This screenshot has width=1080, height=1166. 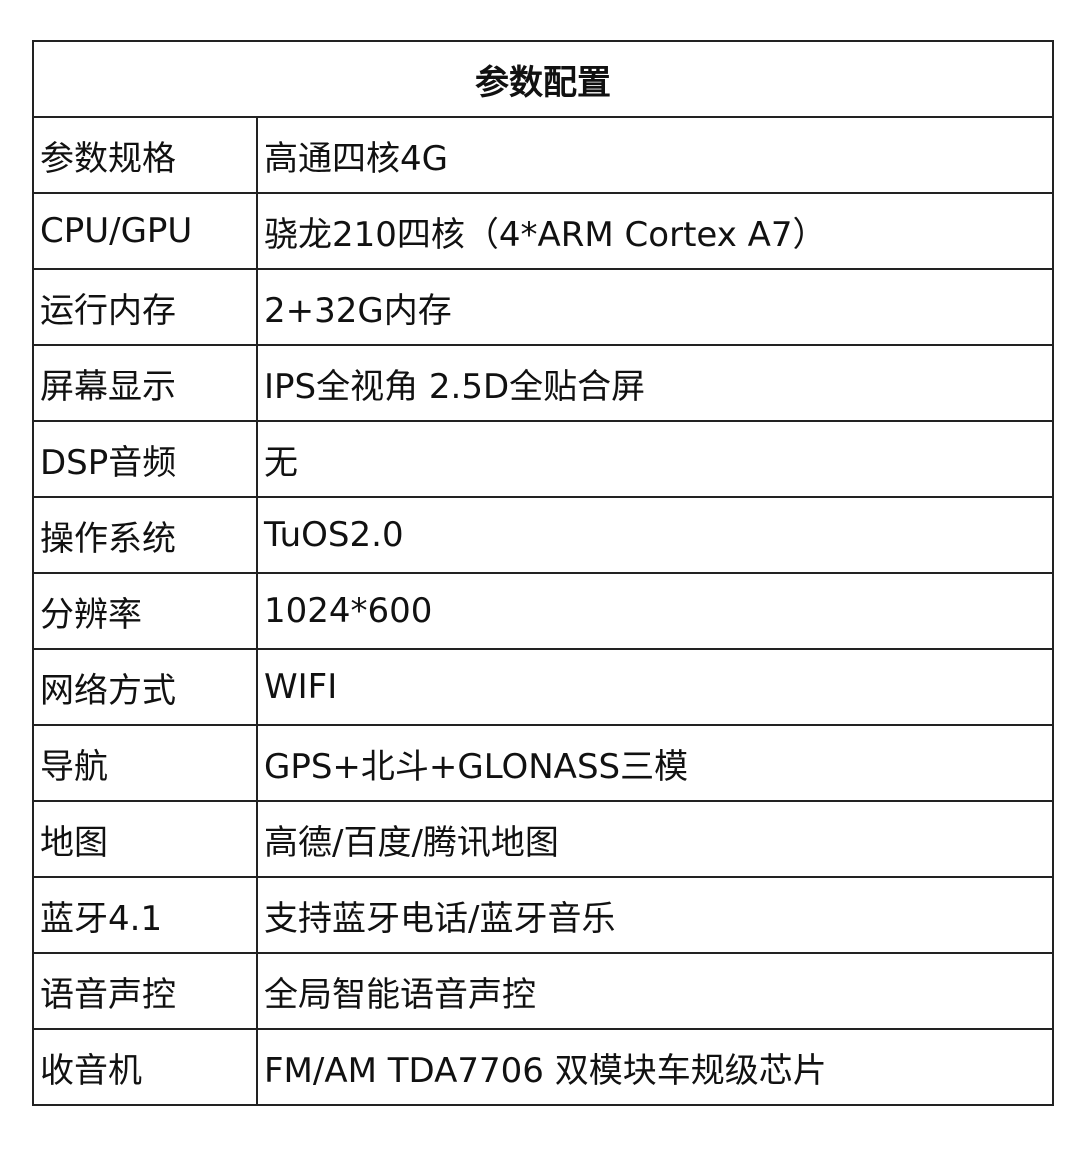 I want to click on spec-label: 语音声控, so click(x=145, y=991).